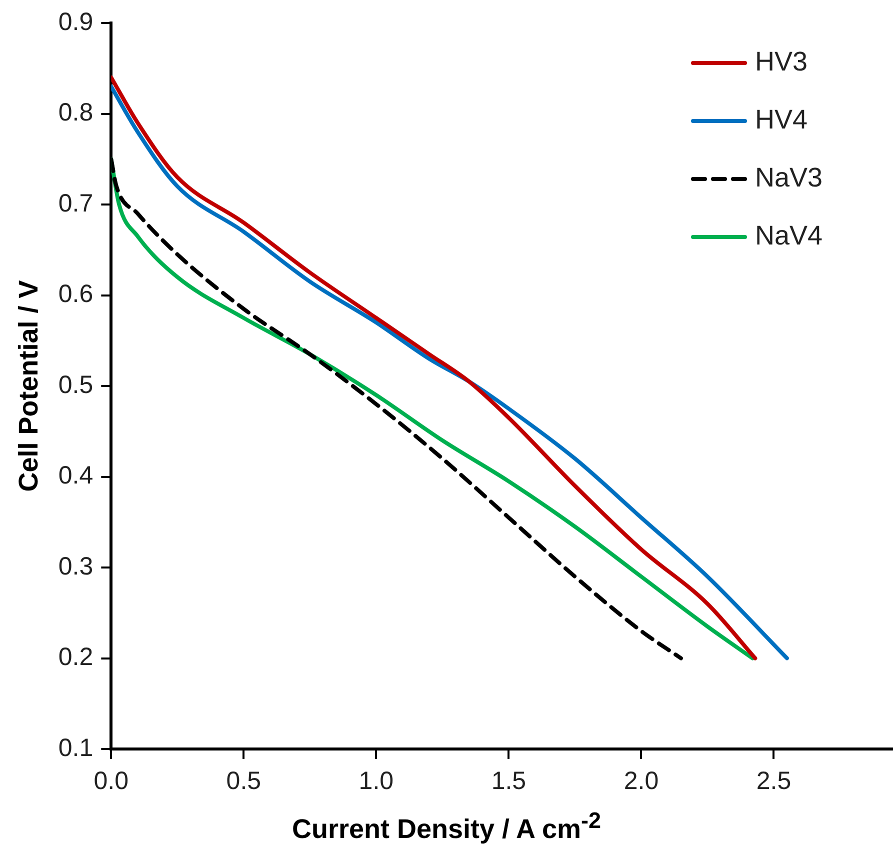 Image resolution: width=893 pixels, height=852 pixels. I want to click on x-tick-label: 1.0, so click(376, 780).